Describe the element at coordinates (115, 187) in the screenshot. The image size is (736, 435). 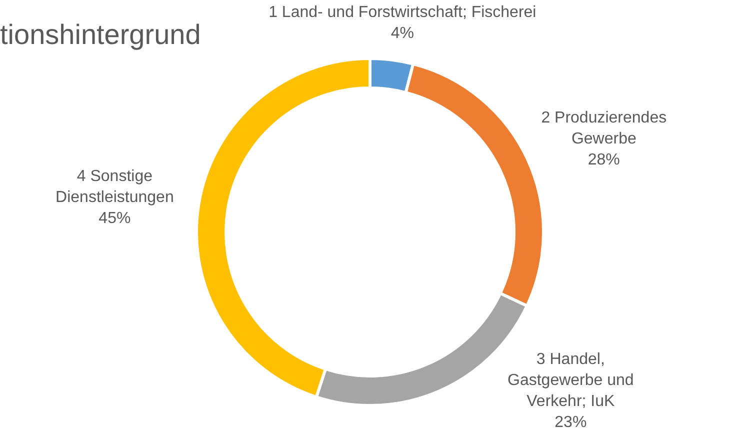
I see `slice-label: 4 Sonstige Dienstleistungen` at that location.